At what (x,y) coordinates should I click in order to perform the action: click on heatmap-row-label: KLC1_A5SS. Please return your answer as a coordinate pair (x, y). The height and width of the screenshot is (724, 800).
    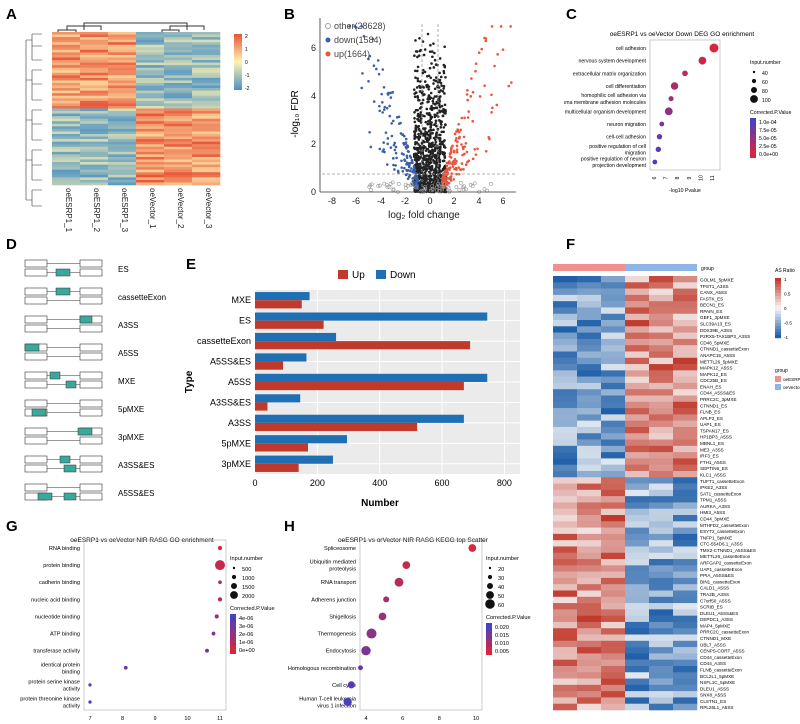
    Looking at the image, I should click on (713, 474).